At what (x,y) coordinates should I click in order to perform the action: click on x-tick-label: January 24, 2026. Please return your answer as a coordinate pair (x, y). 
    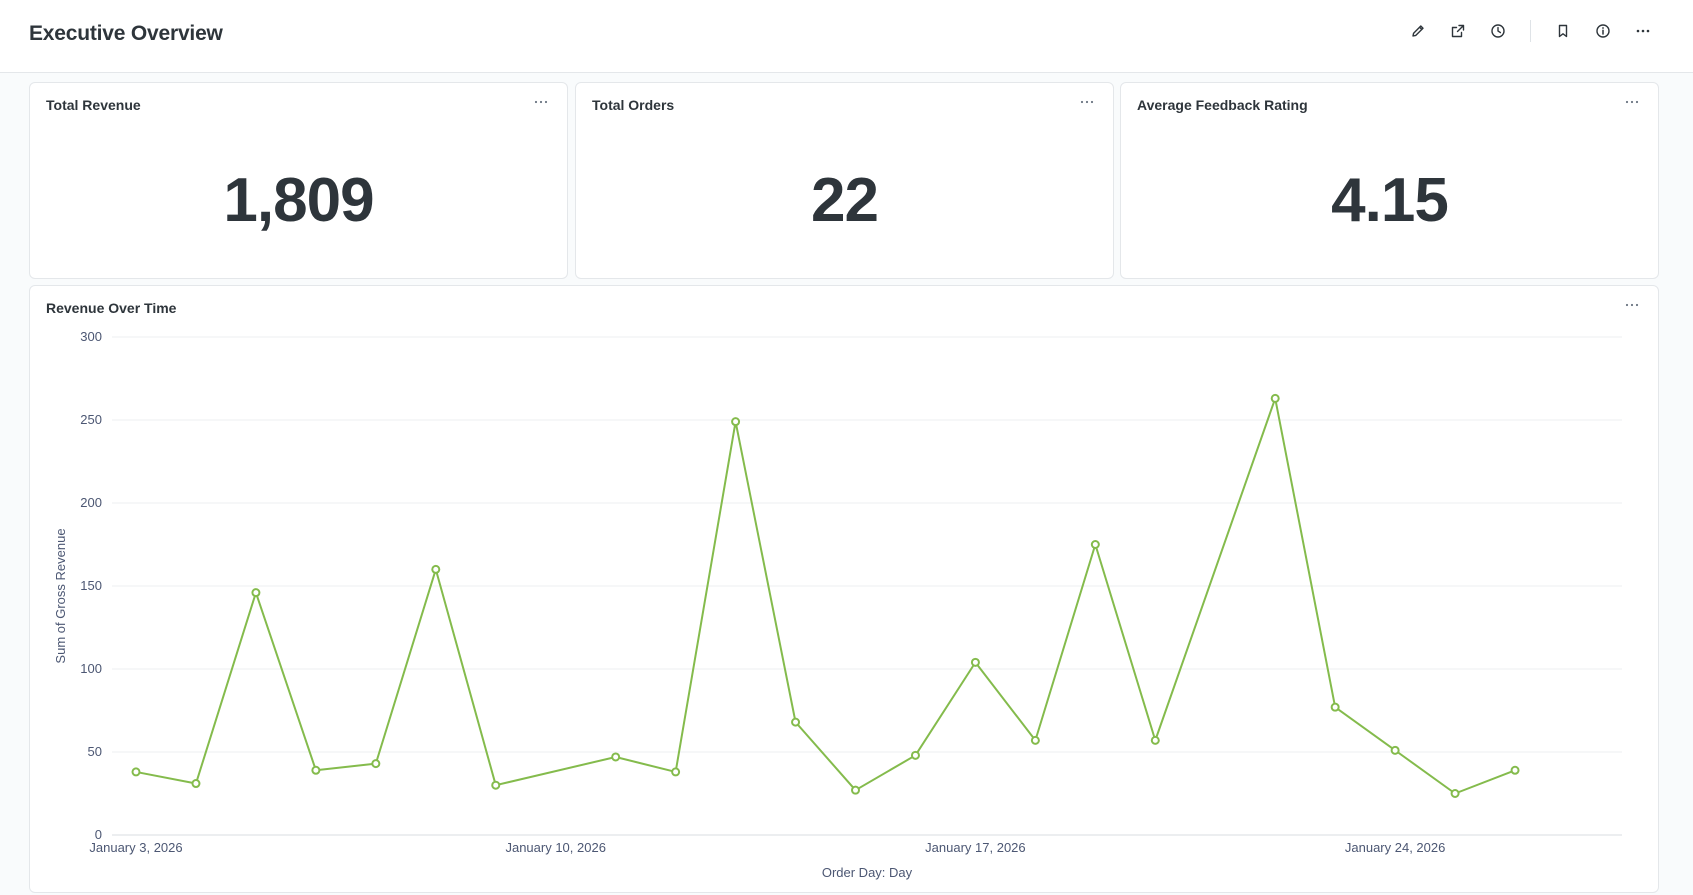
    Looking at the image, I should click on (1395, 847).